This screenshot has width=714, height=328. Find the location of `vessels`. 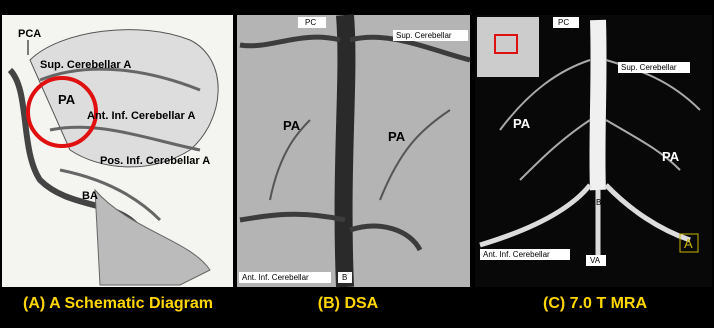

vessels is located at coordinates (120, 144).